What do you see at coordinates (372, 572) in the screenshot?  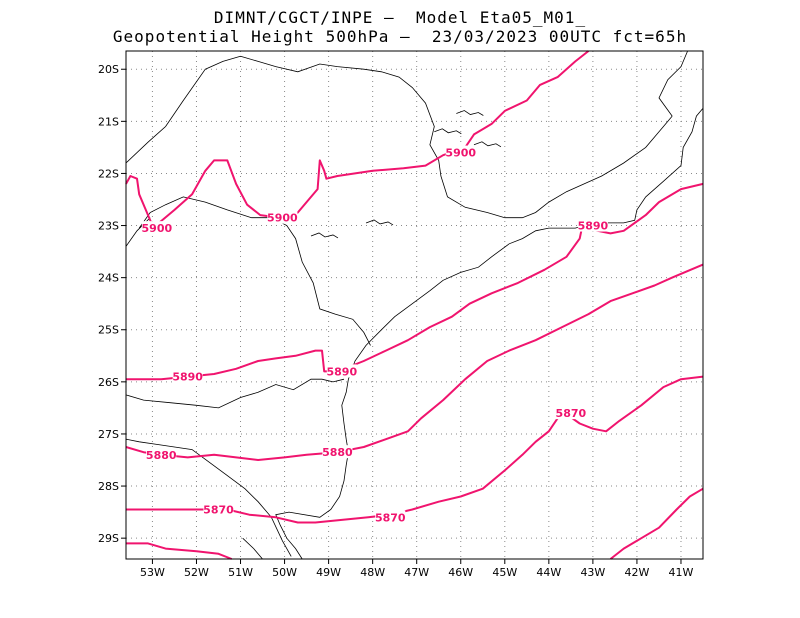 I see `lon-tick-label: 48W` at bounding box center [372, 572].